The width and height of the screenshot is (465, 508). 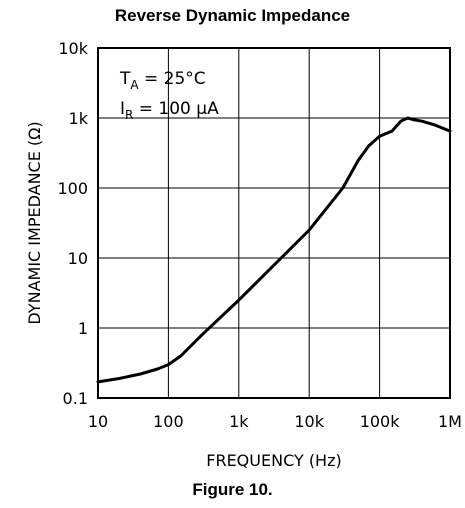 I want to click on x-tick-label: 10, so click(x=98, y=421).